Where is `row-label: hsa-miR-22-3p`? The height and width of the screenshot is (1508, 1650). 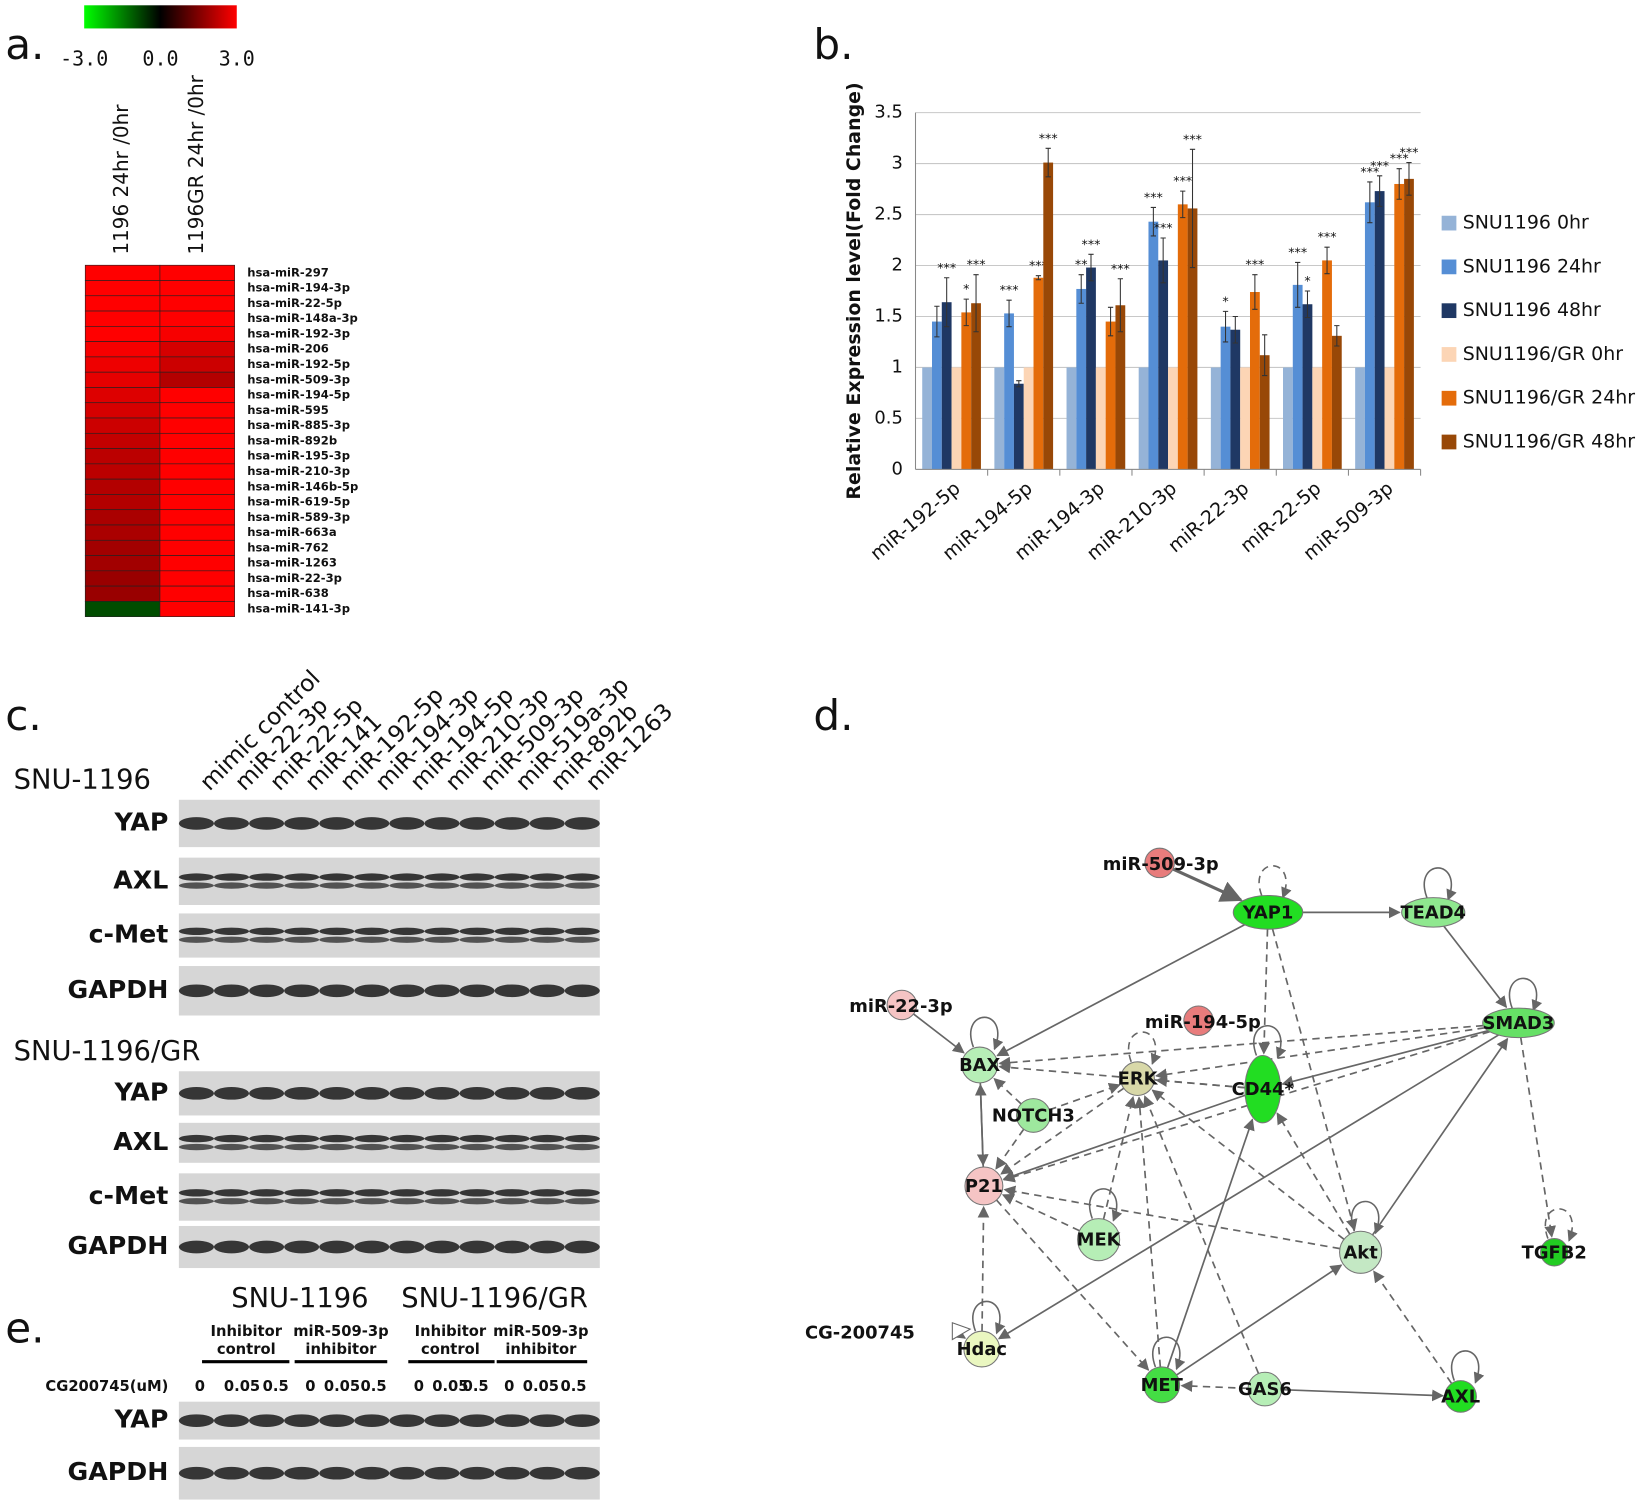
row-label: hsa-miR-22-3p is located at coordinates (294, 578).